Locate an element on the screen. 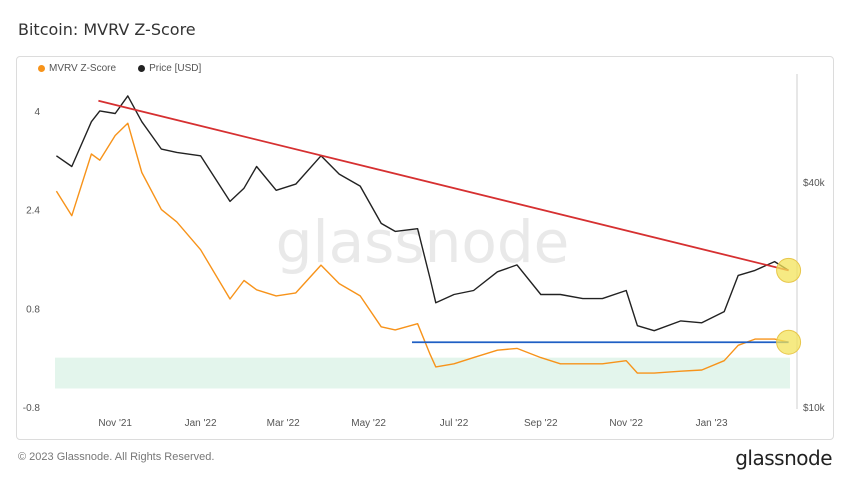  copyright-text: © 2023 Glassnode. All Rights Reserved. is located at coordinates (116, 457).